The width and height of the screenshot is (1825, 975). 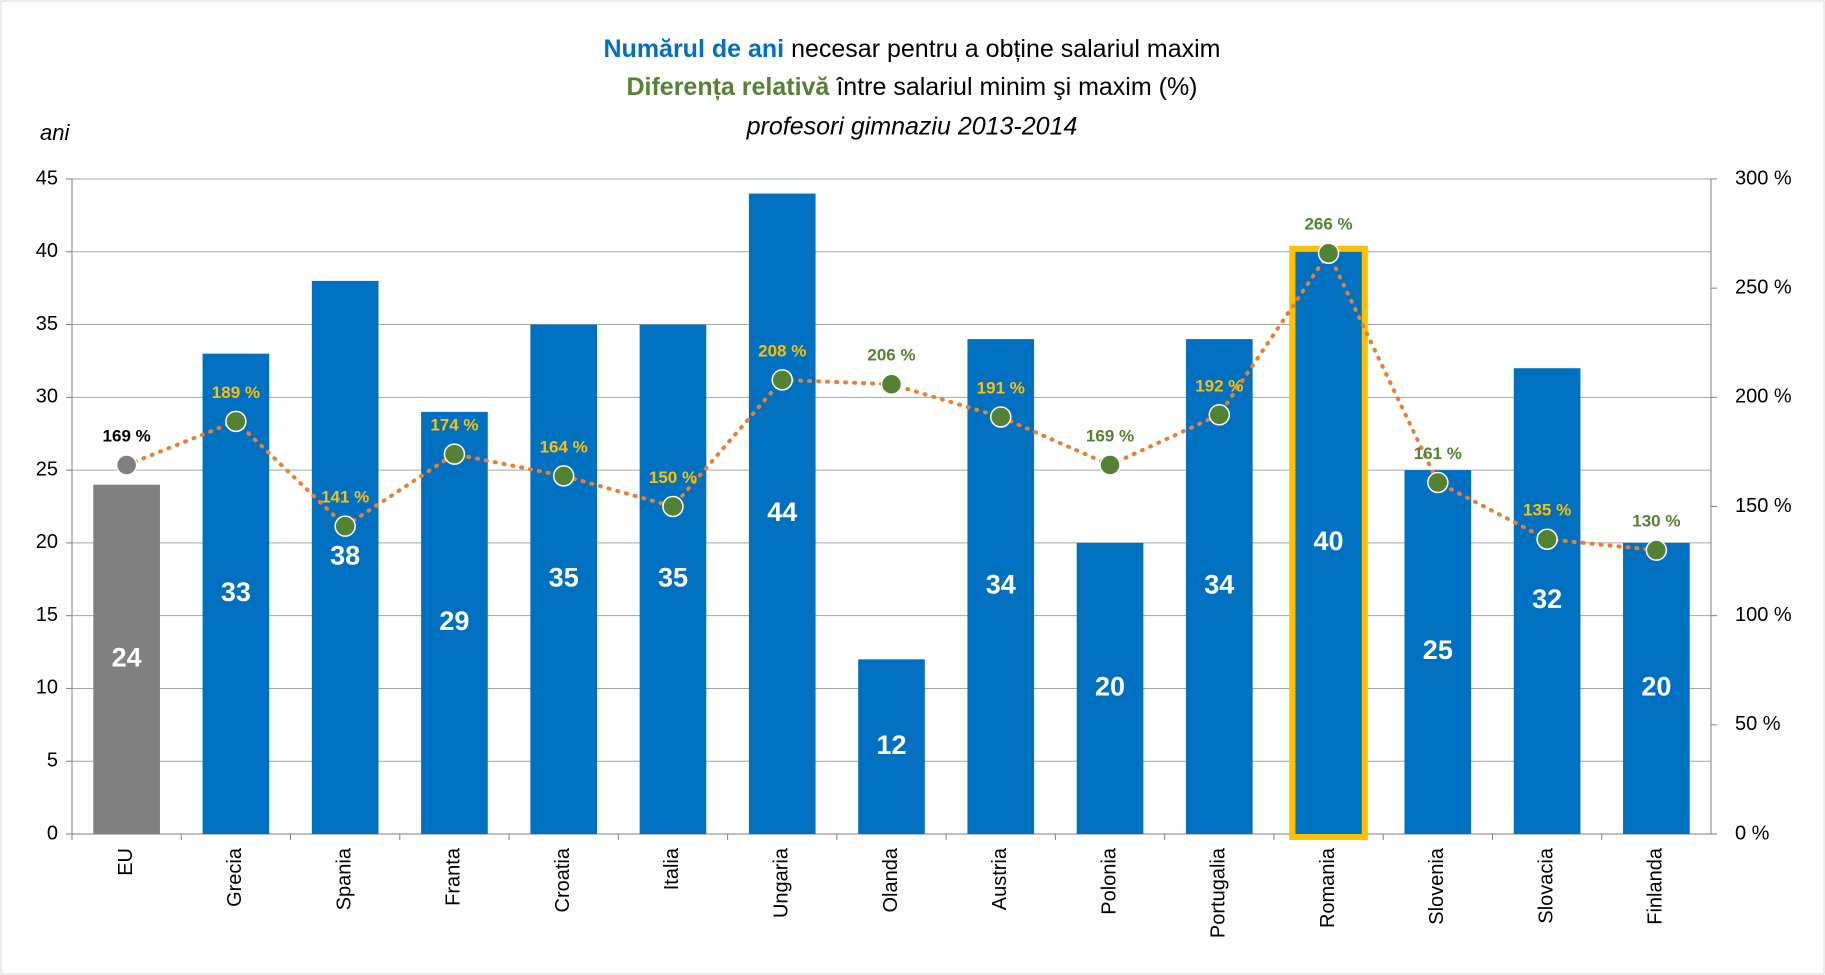 What do you see at coordinates (47, 324) in the screenshot?
I see `y-tick-label: 35` at bounding box center [47, 324].